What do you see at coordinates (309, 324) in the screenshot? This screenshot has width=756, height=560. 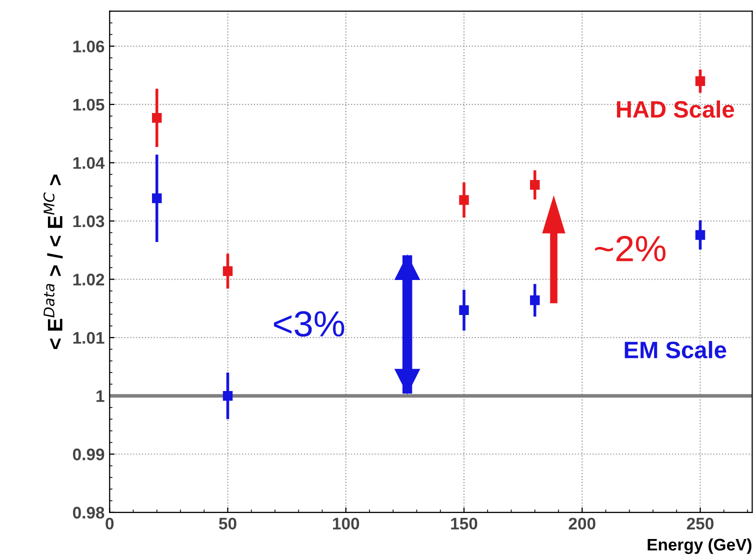 I see `annotation: <3%` at bounding box center [309, 324].